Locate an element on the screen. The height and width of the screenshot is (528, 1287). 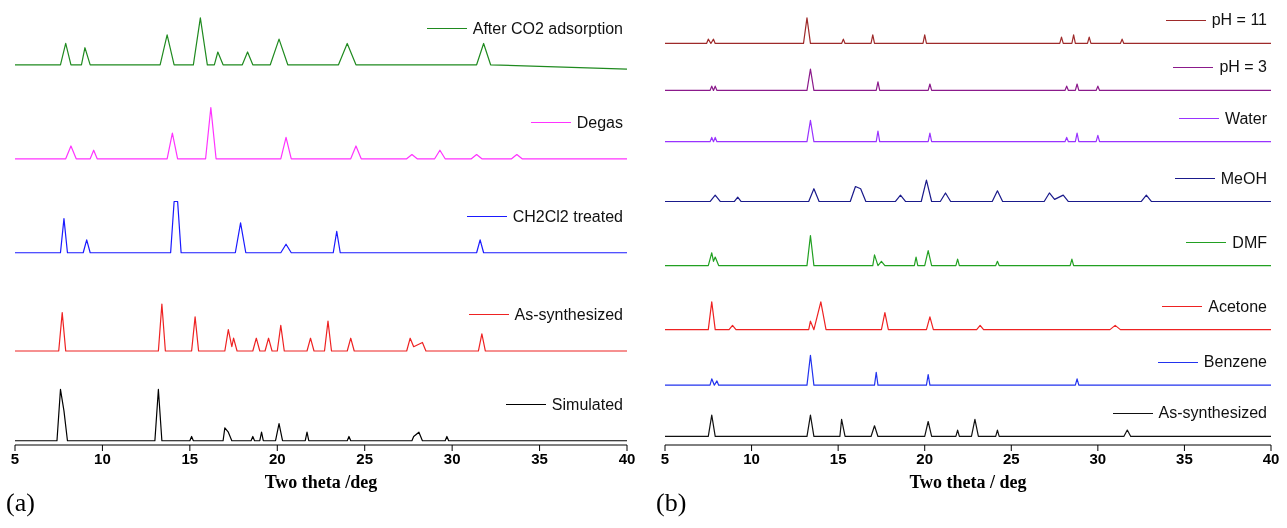
legend-label: MeOH is located at coordinates (1243, 178).